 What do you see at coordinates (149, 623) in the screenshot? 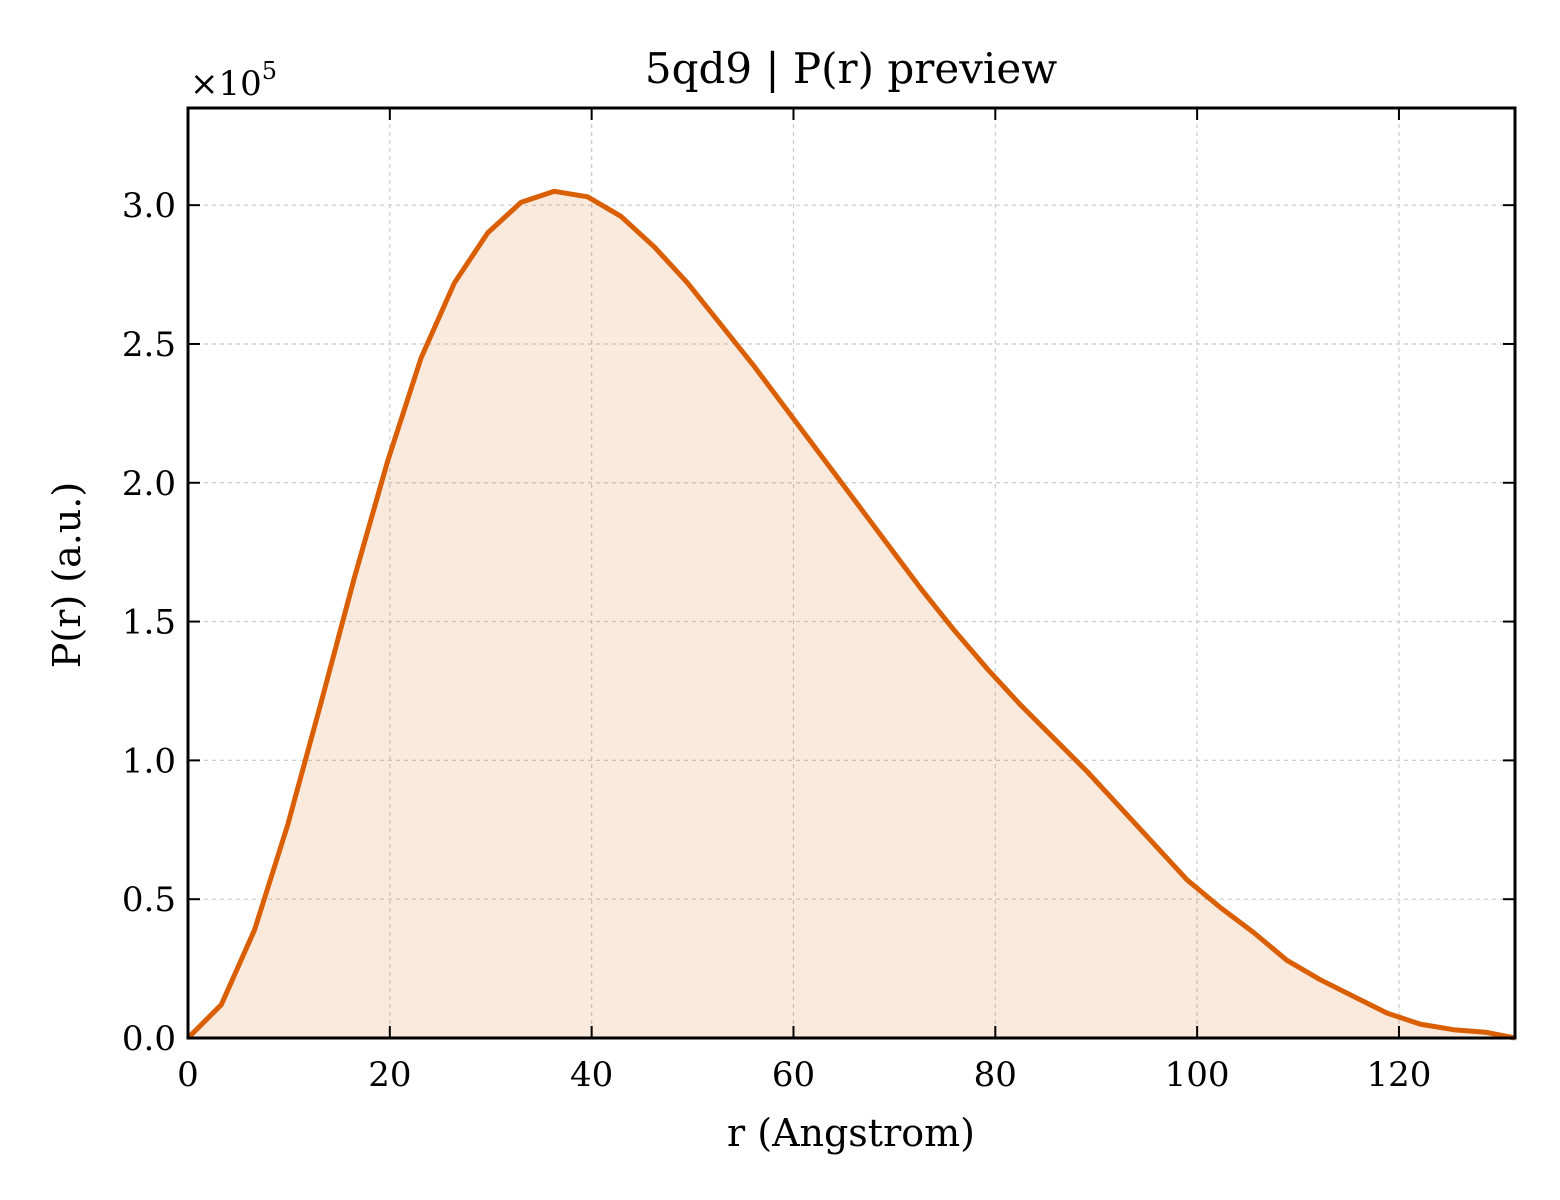
I see `y-tick-label: 1.5` at bounding box center [149, 623].